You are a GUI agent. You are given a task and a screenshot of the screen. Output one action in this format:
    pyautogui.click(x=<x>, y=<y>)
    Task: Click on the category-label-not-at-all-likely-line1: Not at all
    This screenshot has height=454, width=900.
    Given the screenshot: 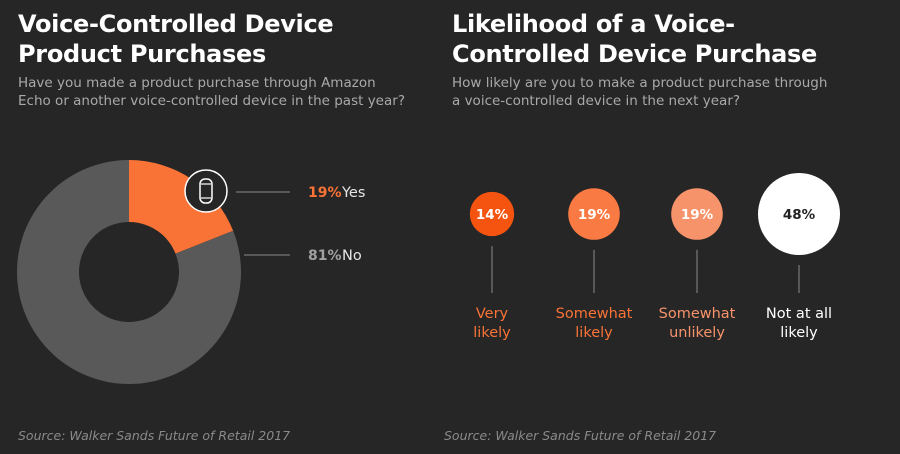 What is the action you would take?
    pyautogui.click(x=799, y=314)
    